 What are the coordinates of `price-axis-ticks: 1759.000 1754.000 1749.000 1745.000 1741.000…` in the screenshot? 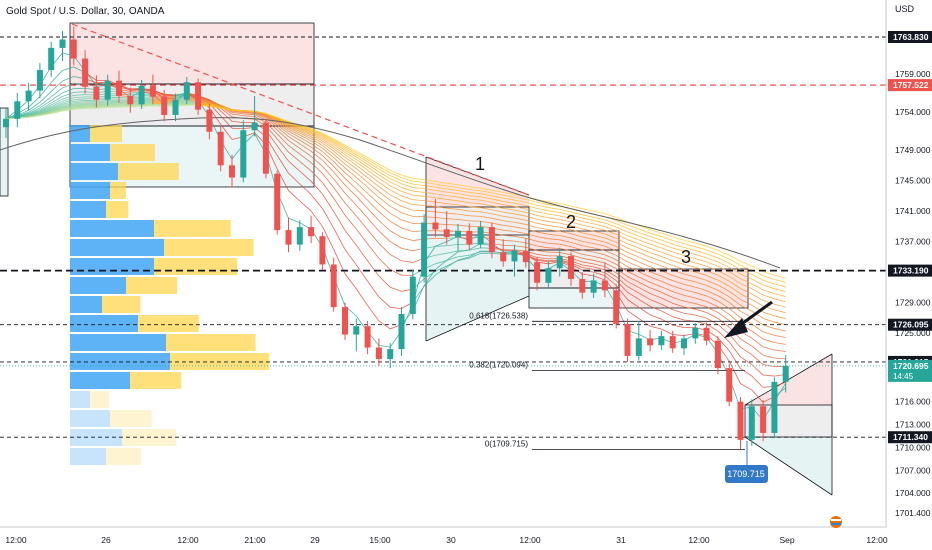 It's located at (913, 293).